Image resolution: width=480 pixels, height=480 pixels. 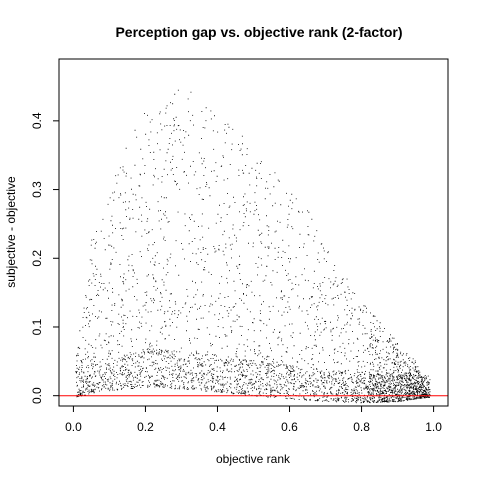 I want to click on y-tick-label: 0.4, so click(x=37, y=120).